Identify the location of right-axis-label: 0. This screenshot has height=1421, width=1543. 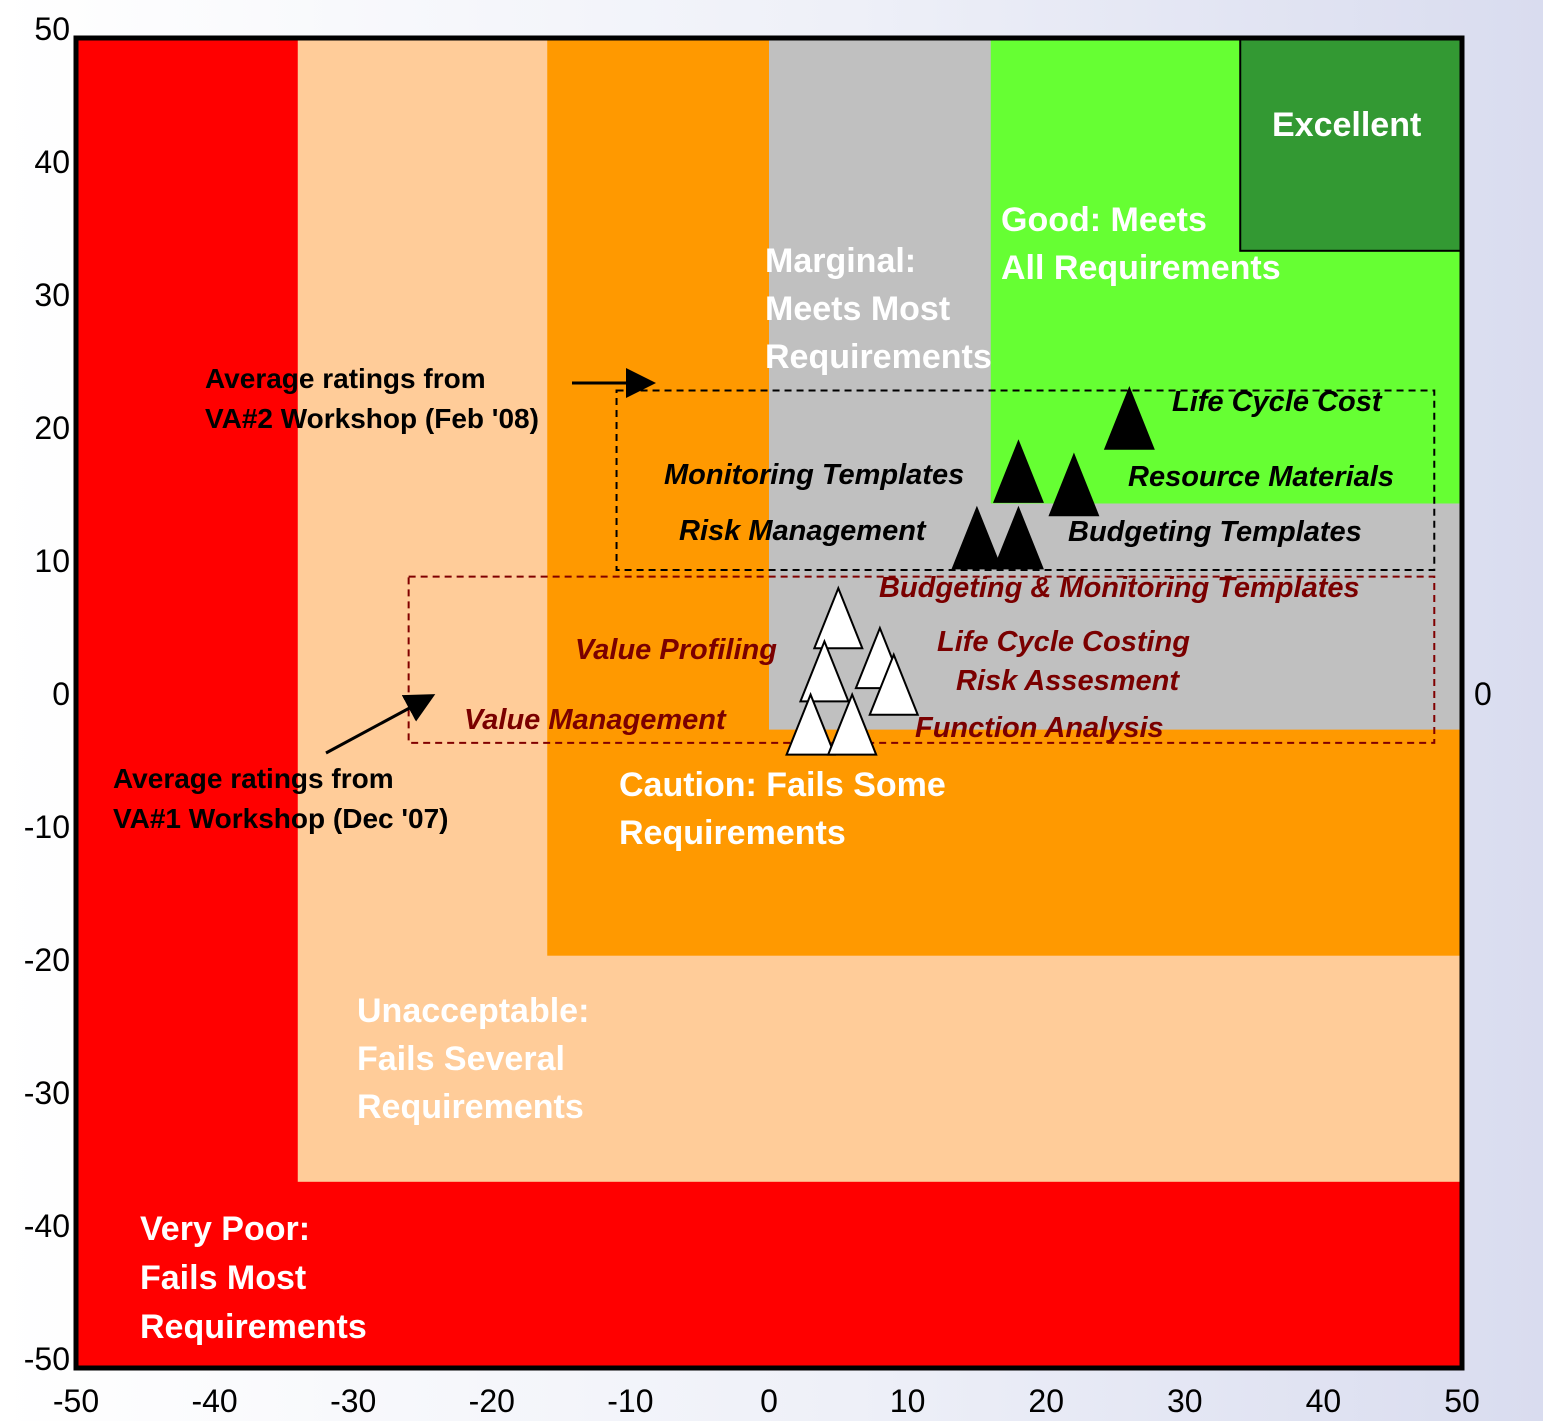
(1483, 694).